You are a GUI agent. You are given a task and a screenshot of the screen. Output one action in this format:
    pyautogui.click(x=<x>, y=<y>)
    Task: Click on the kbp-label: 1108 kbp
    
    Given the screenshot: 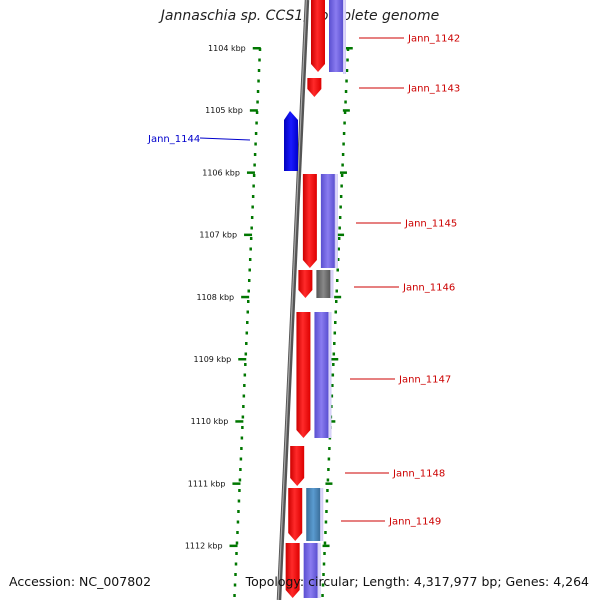 What is the action you would take?
    pyautogui.click(x=215, y=297)
    